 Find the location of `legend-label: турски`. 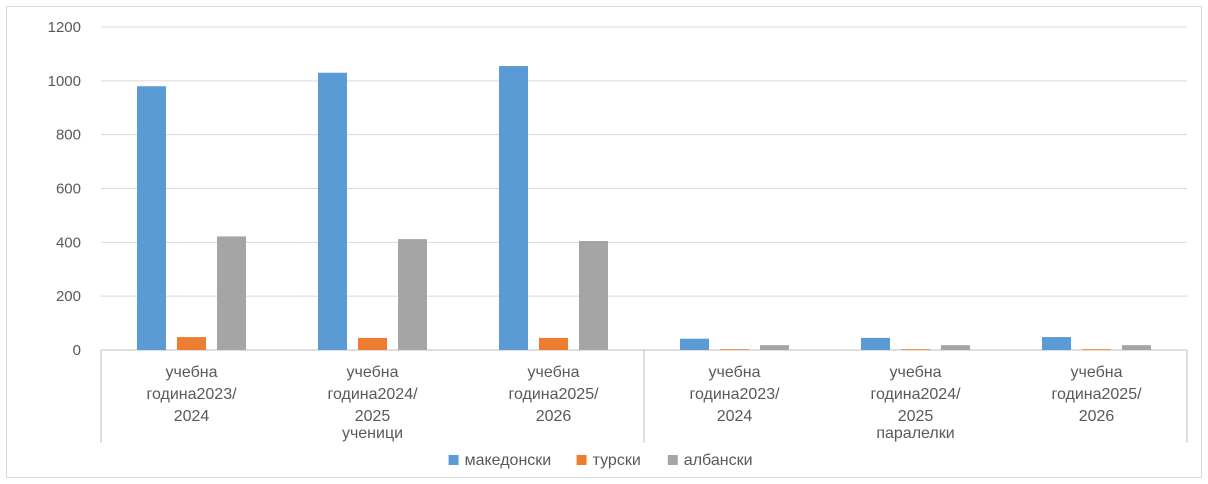

legend-label: турски is located at coordinates (617, 460).